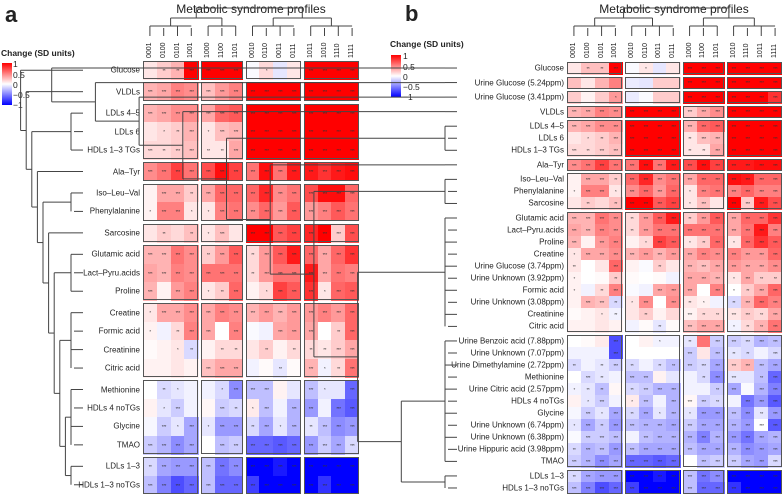  I want to click on row-label: Citric acid, so click(122, 368).